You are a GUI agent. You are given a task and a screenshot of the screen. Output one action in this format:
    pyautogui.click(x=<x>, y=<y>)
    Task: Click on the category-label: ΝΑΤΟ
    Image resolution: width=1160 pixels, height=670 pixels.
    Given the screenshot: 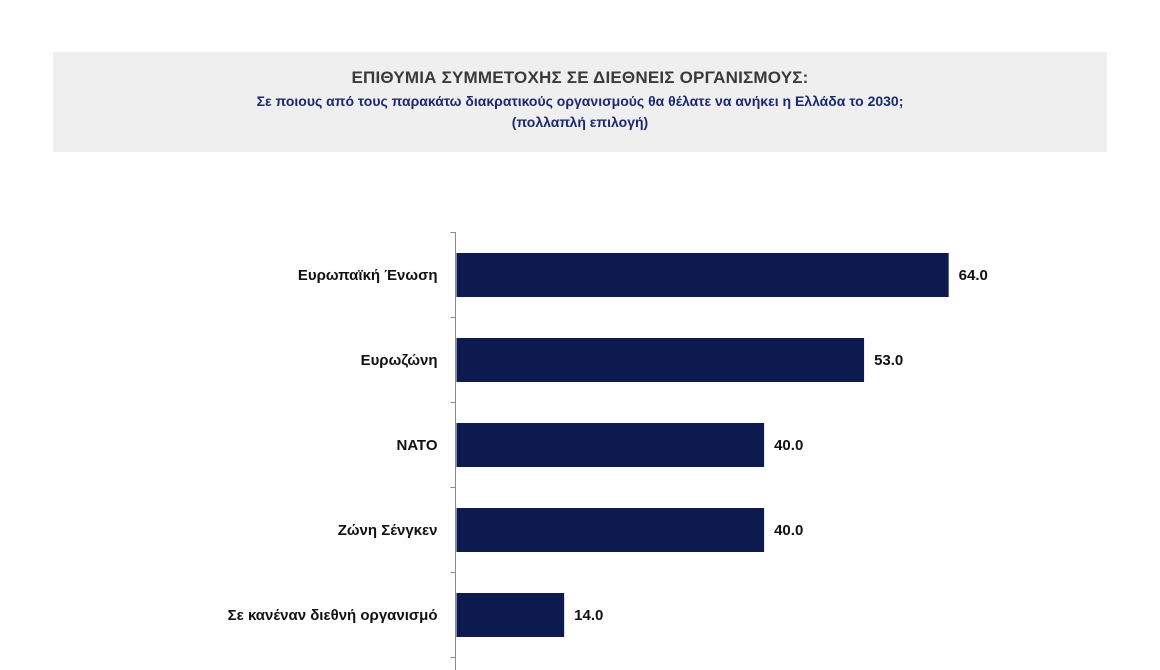 What is the action you would take?
    pyautogui.click(x=417, y=445)
    